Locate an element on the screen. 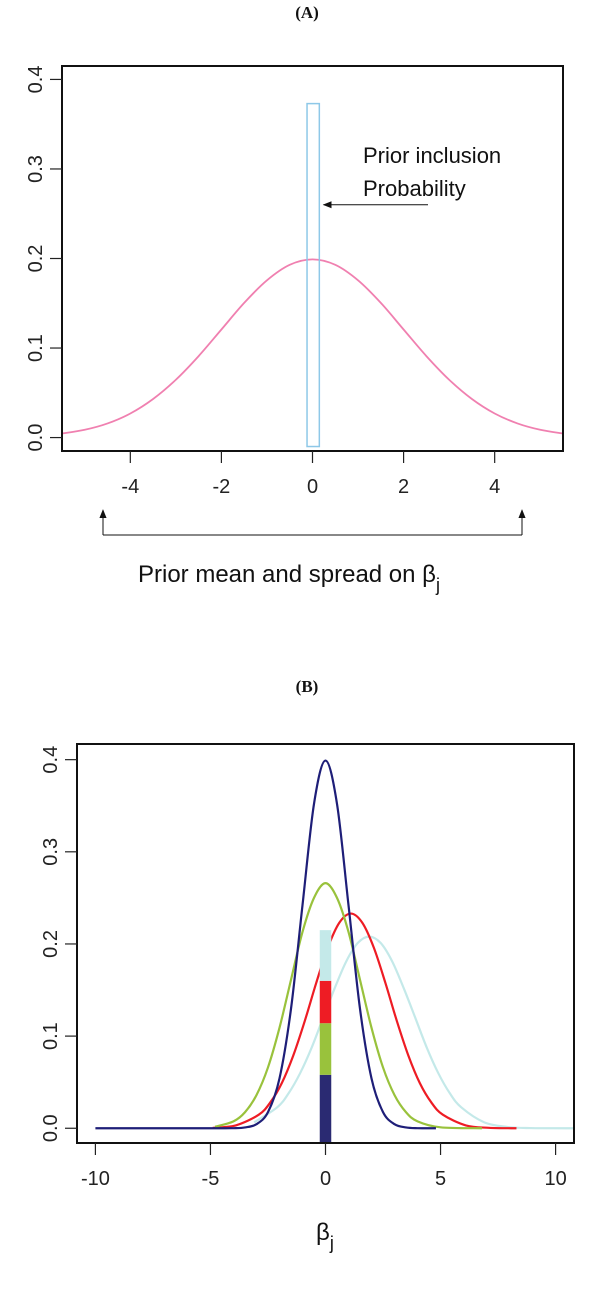 This screenshot has width=600, height=1300. inclusion-probability-bar is located at coordinates (313, 275).